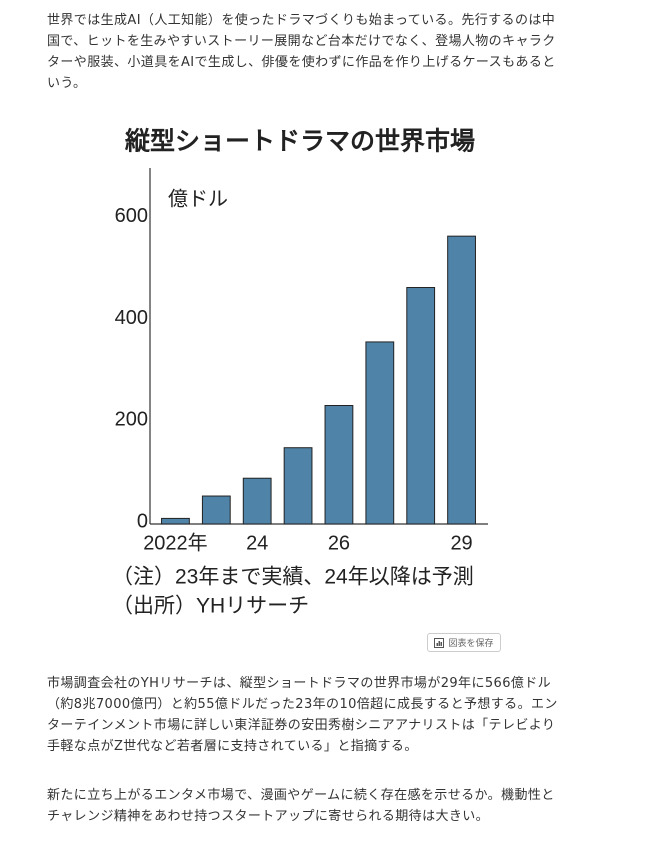  I want to click on save-chart-button: 図表を保存, so click(464, 642).